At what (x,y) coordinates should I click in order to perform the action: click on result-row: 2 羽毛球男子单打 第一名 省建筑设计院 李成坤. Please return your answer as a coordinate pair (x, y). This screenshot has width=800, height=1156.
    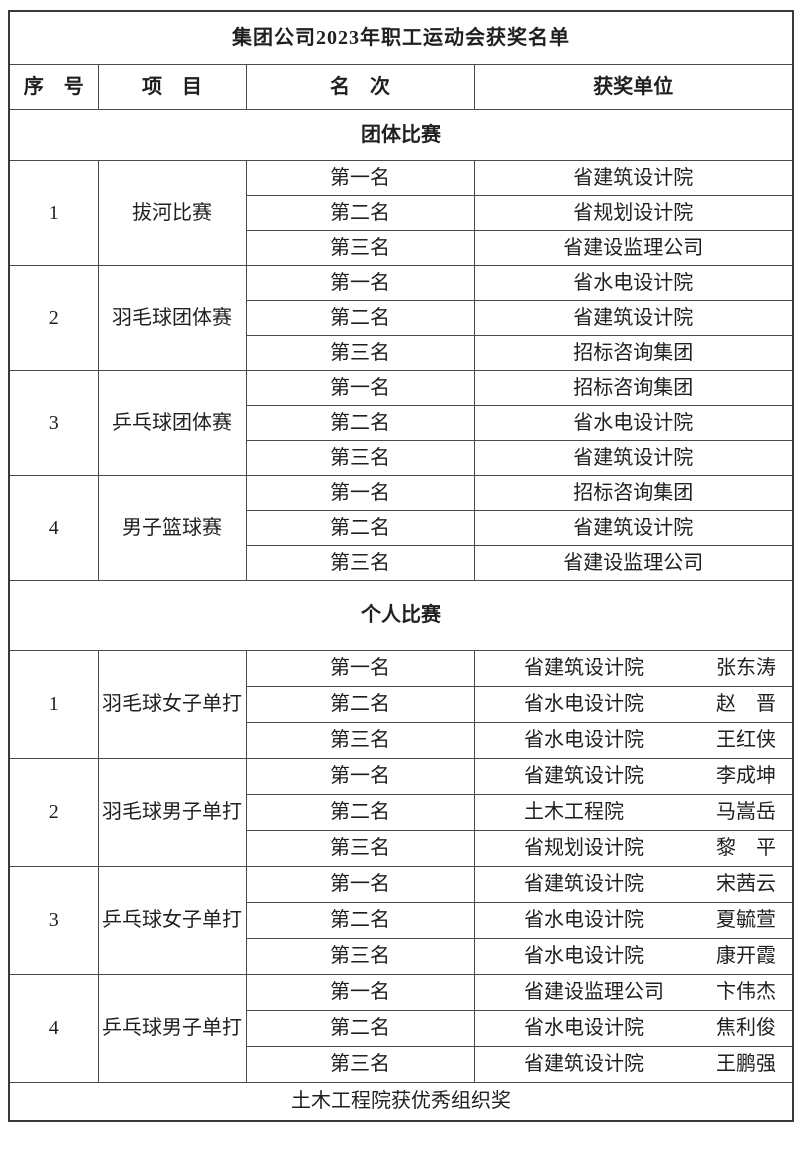
    Looking at the image, I should click on (401, 812).